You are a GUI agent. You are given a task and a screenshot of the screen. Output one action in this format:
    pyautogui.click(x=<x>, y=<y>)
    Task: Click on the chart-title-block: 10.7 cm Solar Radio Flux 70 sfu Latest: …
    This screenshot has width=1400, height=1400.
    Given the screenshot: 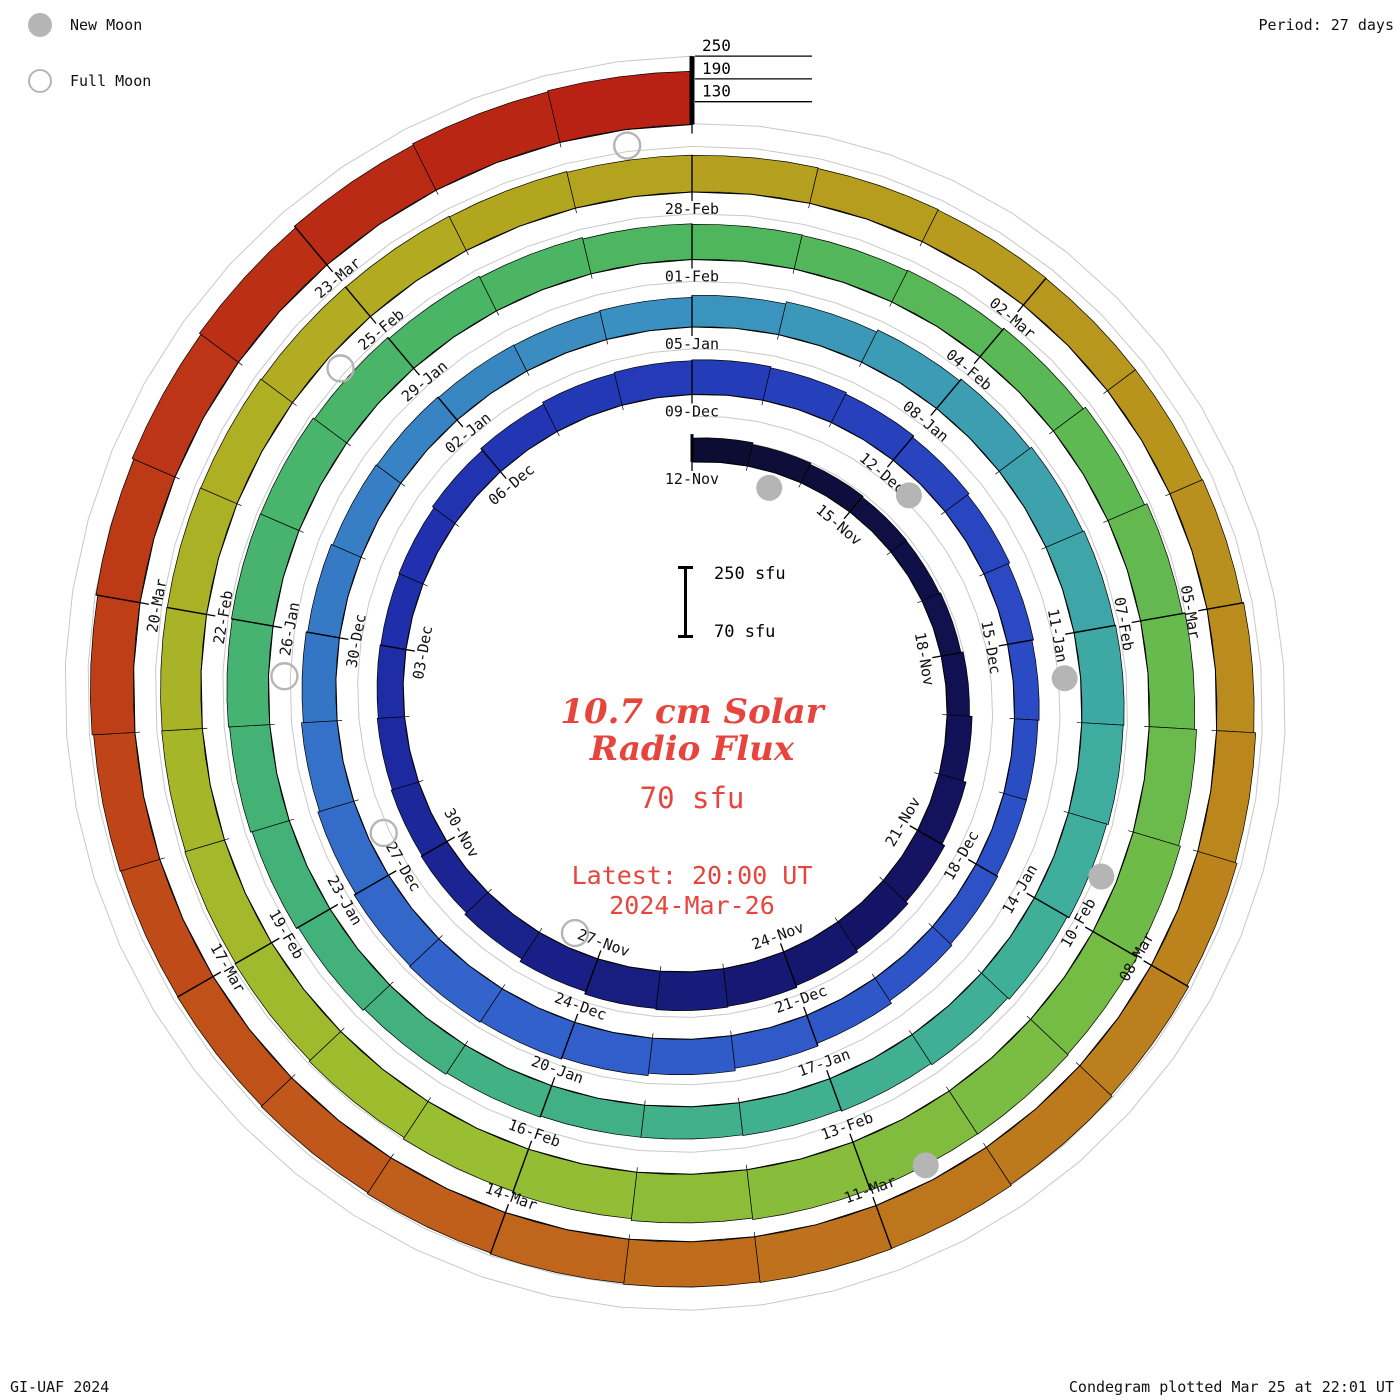 What is the action you would take?
    pyautogui.click(x=691, y=807)
    